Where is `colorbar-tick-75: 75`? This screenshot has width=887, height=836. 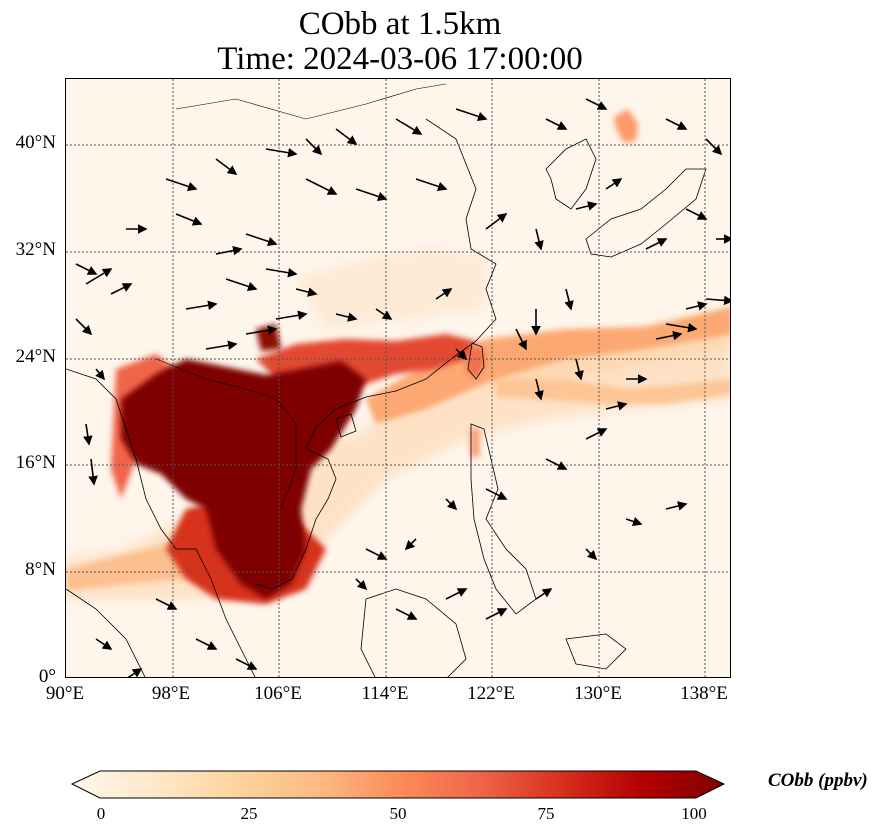
colorbar-tick-75: 75 is located at coordinates (546, 813).